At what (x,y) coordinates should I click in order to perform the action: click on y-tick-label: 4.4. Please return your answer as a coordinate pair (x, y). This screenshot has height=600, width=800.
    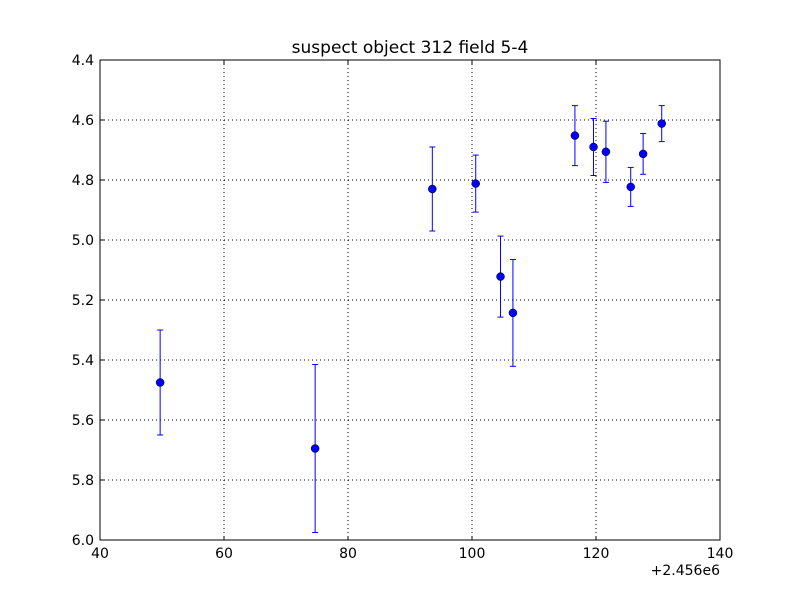
    Looking at the image, I should click on (83, 61).